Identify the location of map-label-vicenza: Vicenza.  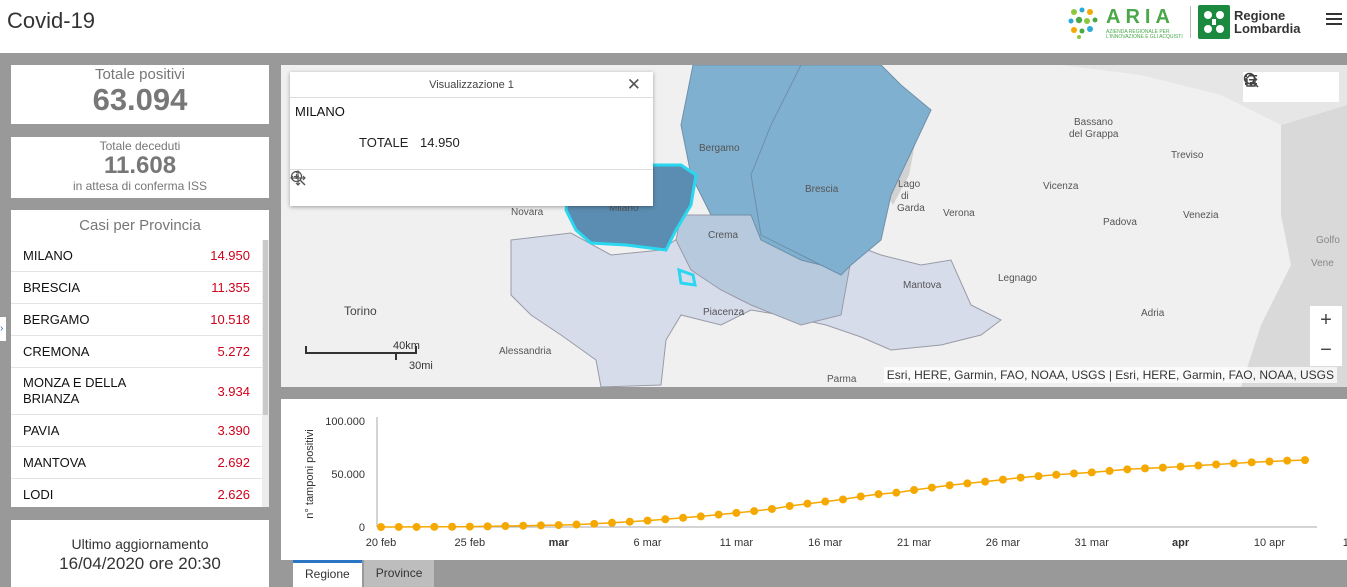
(1061, 186).